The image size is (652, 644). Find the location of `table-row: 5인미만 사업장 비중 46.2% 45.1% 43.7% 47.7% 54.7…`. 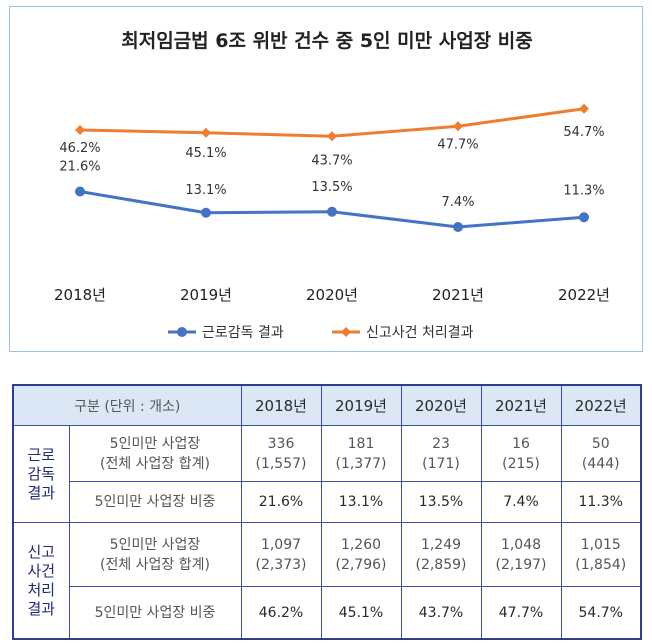

table-row: 5인미만 사업장 비중 46.2% 45.1% 43.7% 47.7% 54.7… is located at coordinates (327, 613).